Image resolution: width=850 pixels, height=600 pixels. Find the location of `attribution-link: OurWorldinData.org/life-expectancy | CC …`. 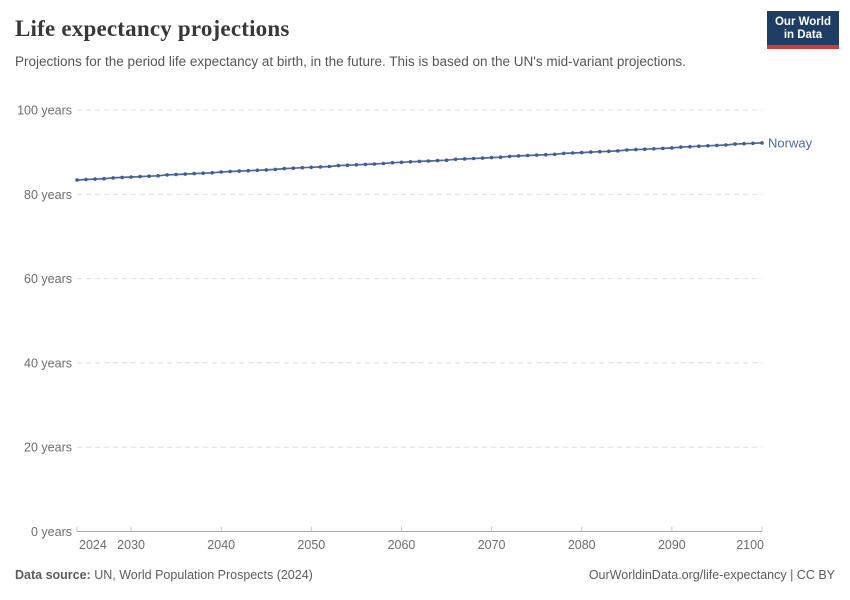

attribution-link: OurWorldinData.org/life-expectancy | CC … is located at coordinates (711, 575).